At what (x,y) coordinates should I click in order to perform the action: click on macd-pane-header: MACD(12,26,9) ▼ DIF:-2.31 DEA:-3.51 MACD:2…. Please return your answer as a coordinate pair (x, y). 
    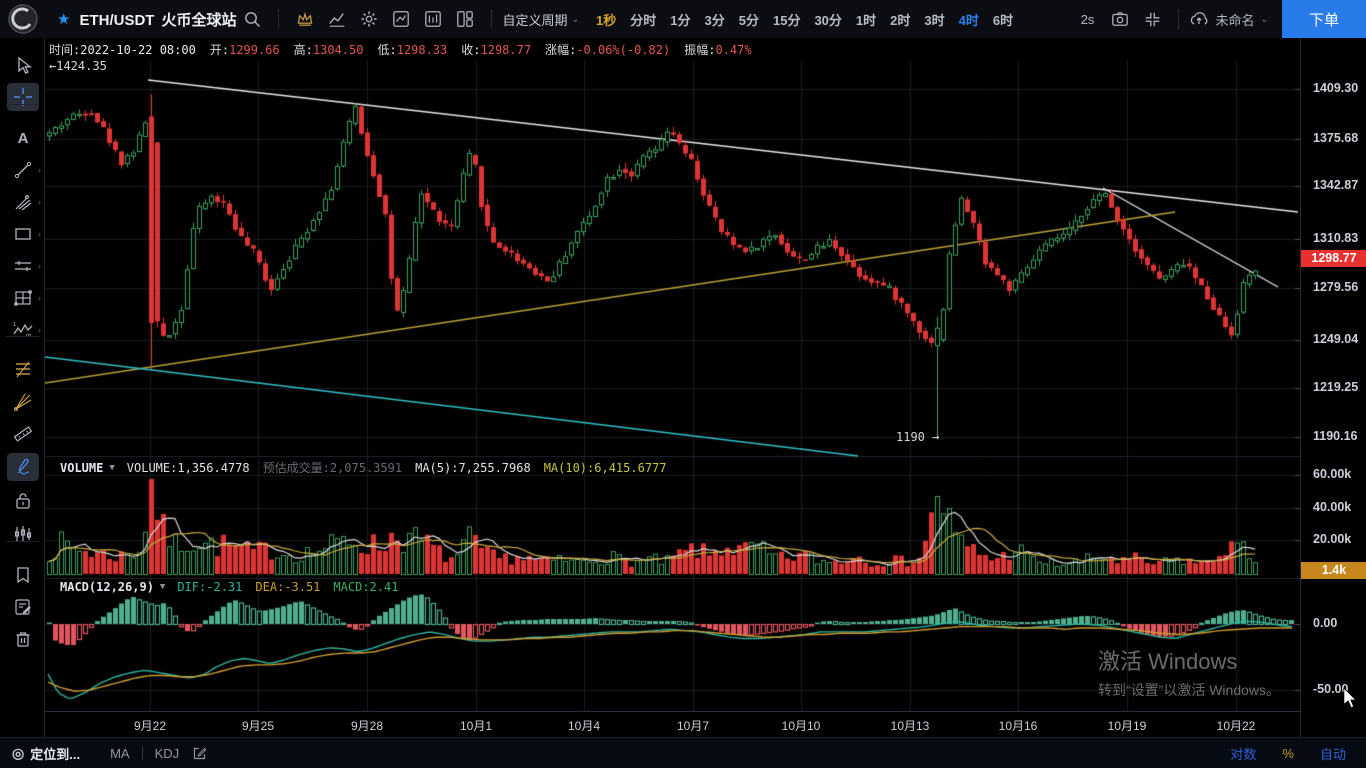
    Looking at the image, I should click on (235, 587).